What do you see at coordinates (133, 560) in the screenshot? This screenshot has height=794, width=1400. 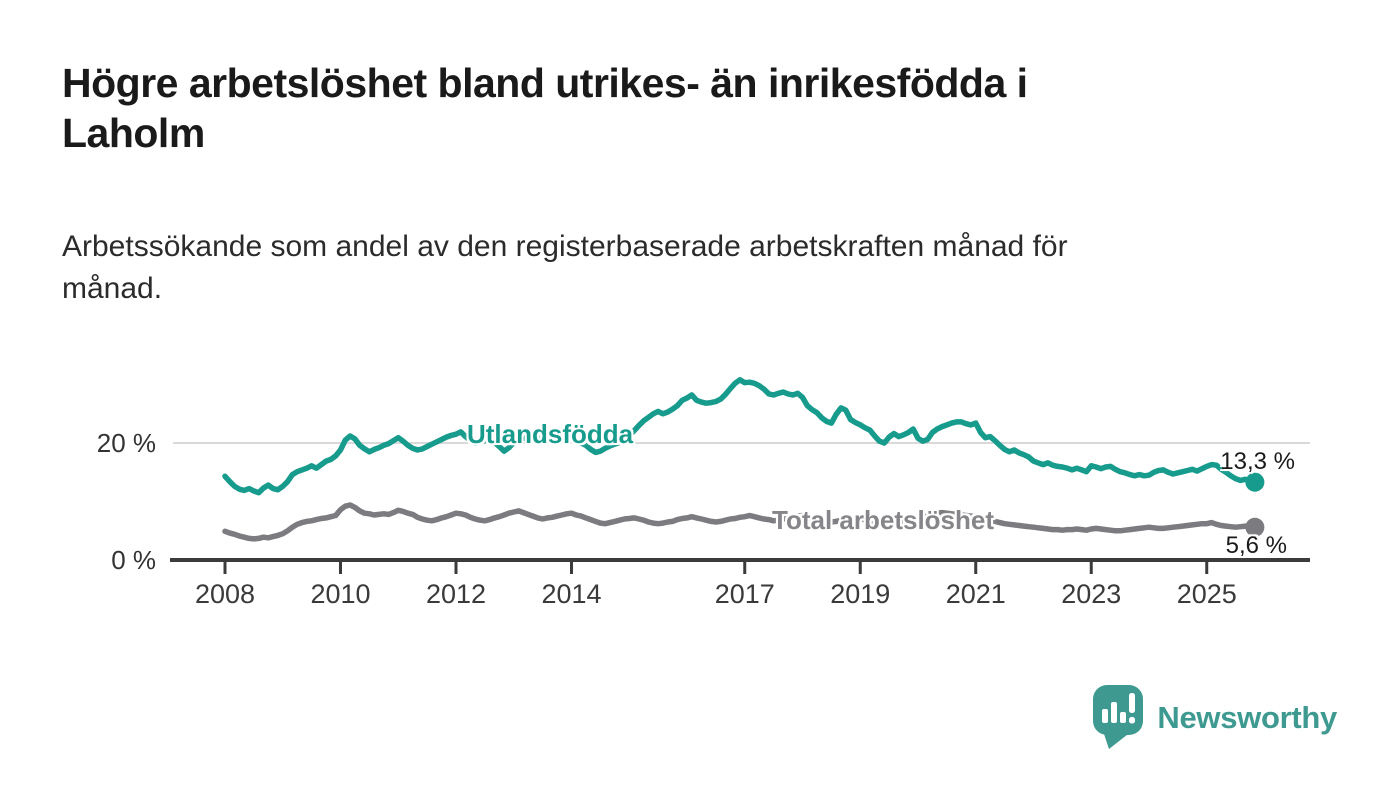 I see `y-tick-label-0: 0 %` at bounding box center [133, 560].